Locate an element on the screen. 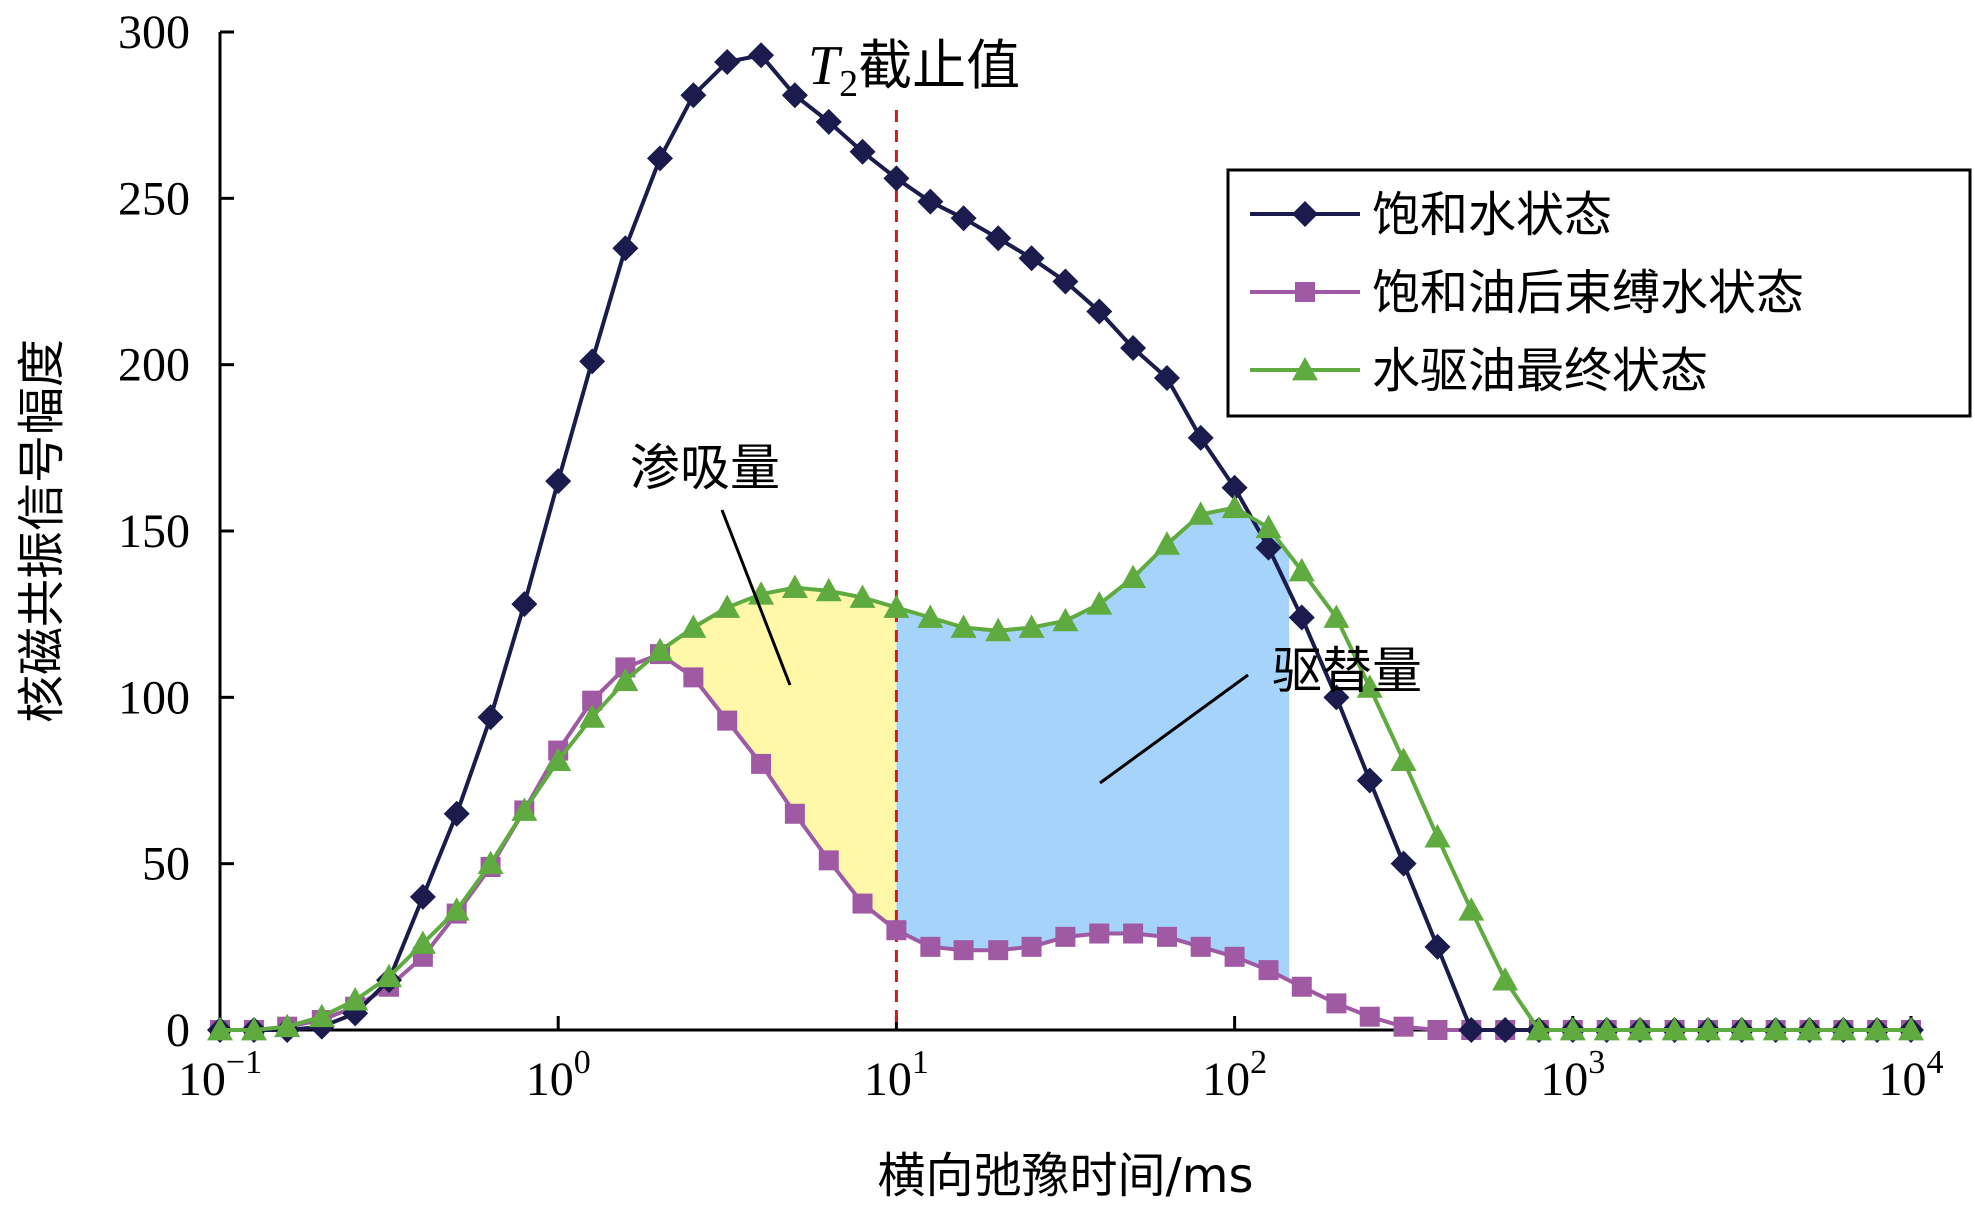  y-tick-label: 200 is located at coordinates (154, 365).